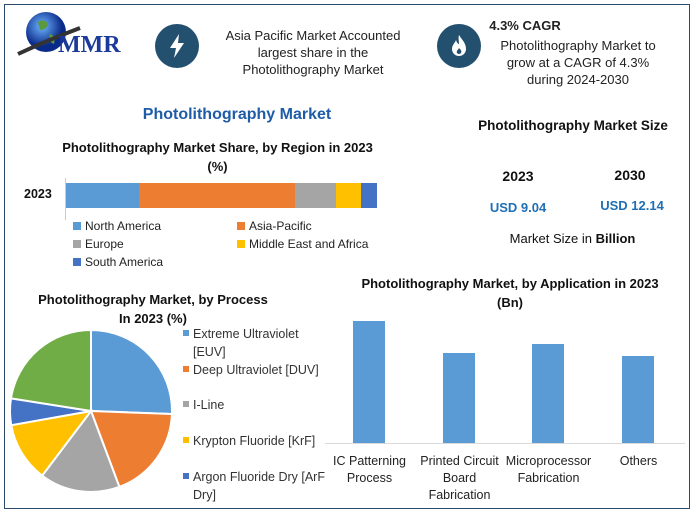  What do you see at coordinates (49, 34) in the screenshot?
I see `globe-icon` at bounding box center [49, 34].